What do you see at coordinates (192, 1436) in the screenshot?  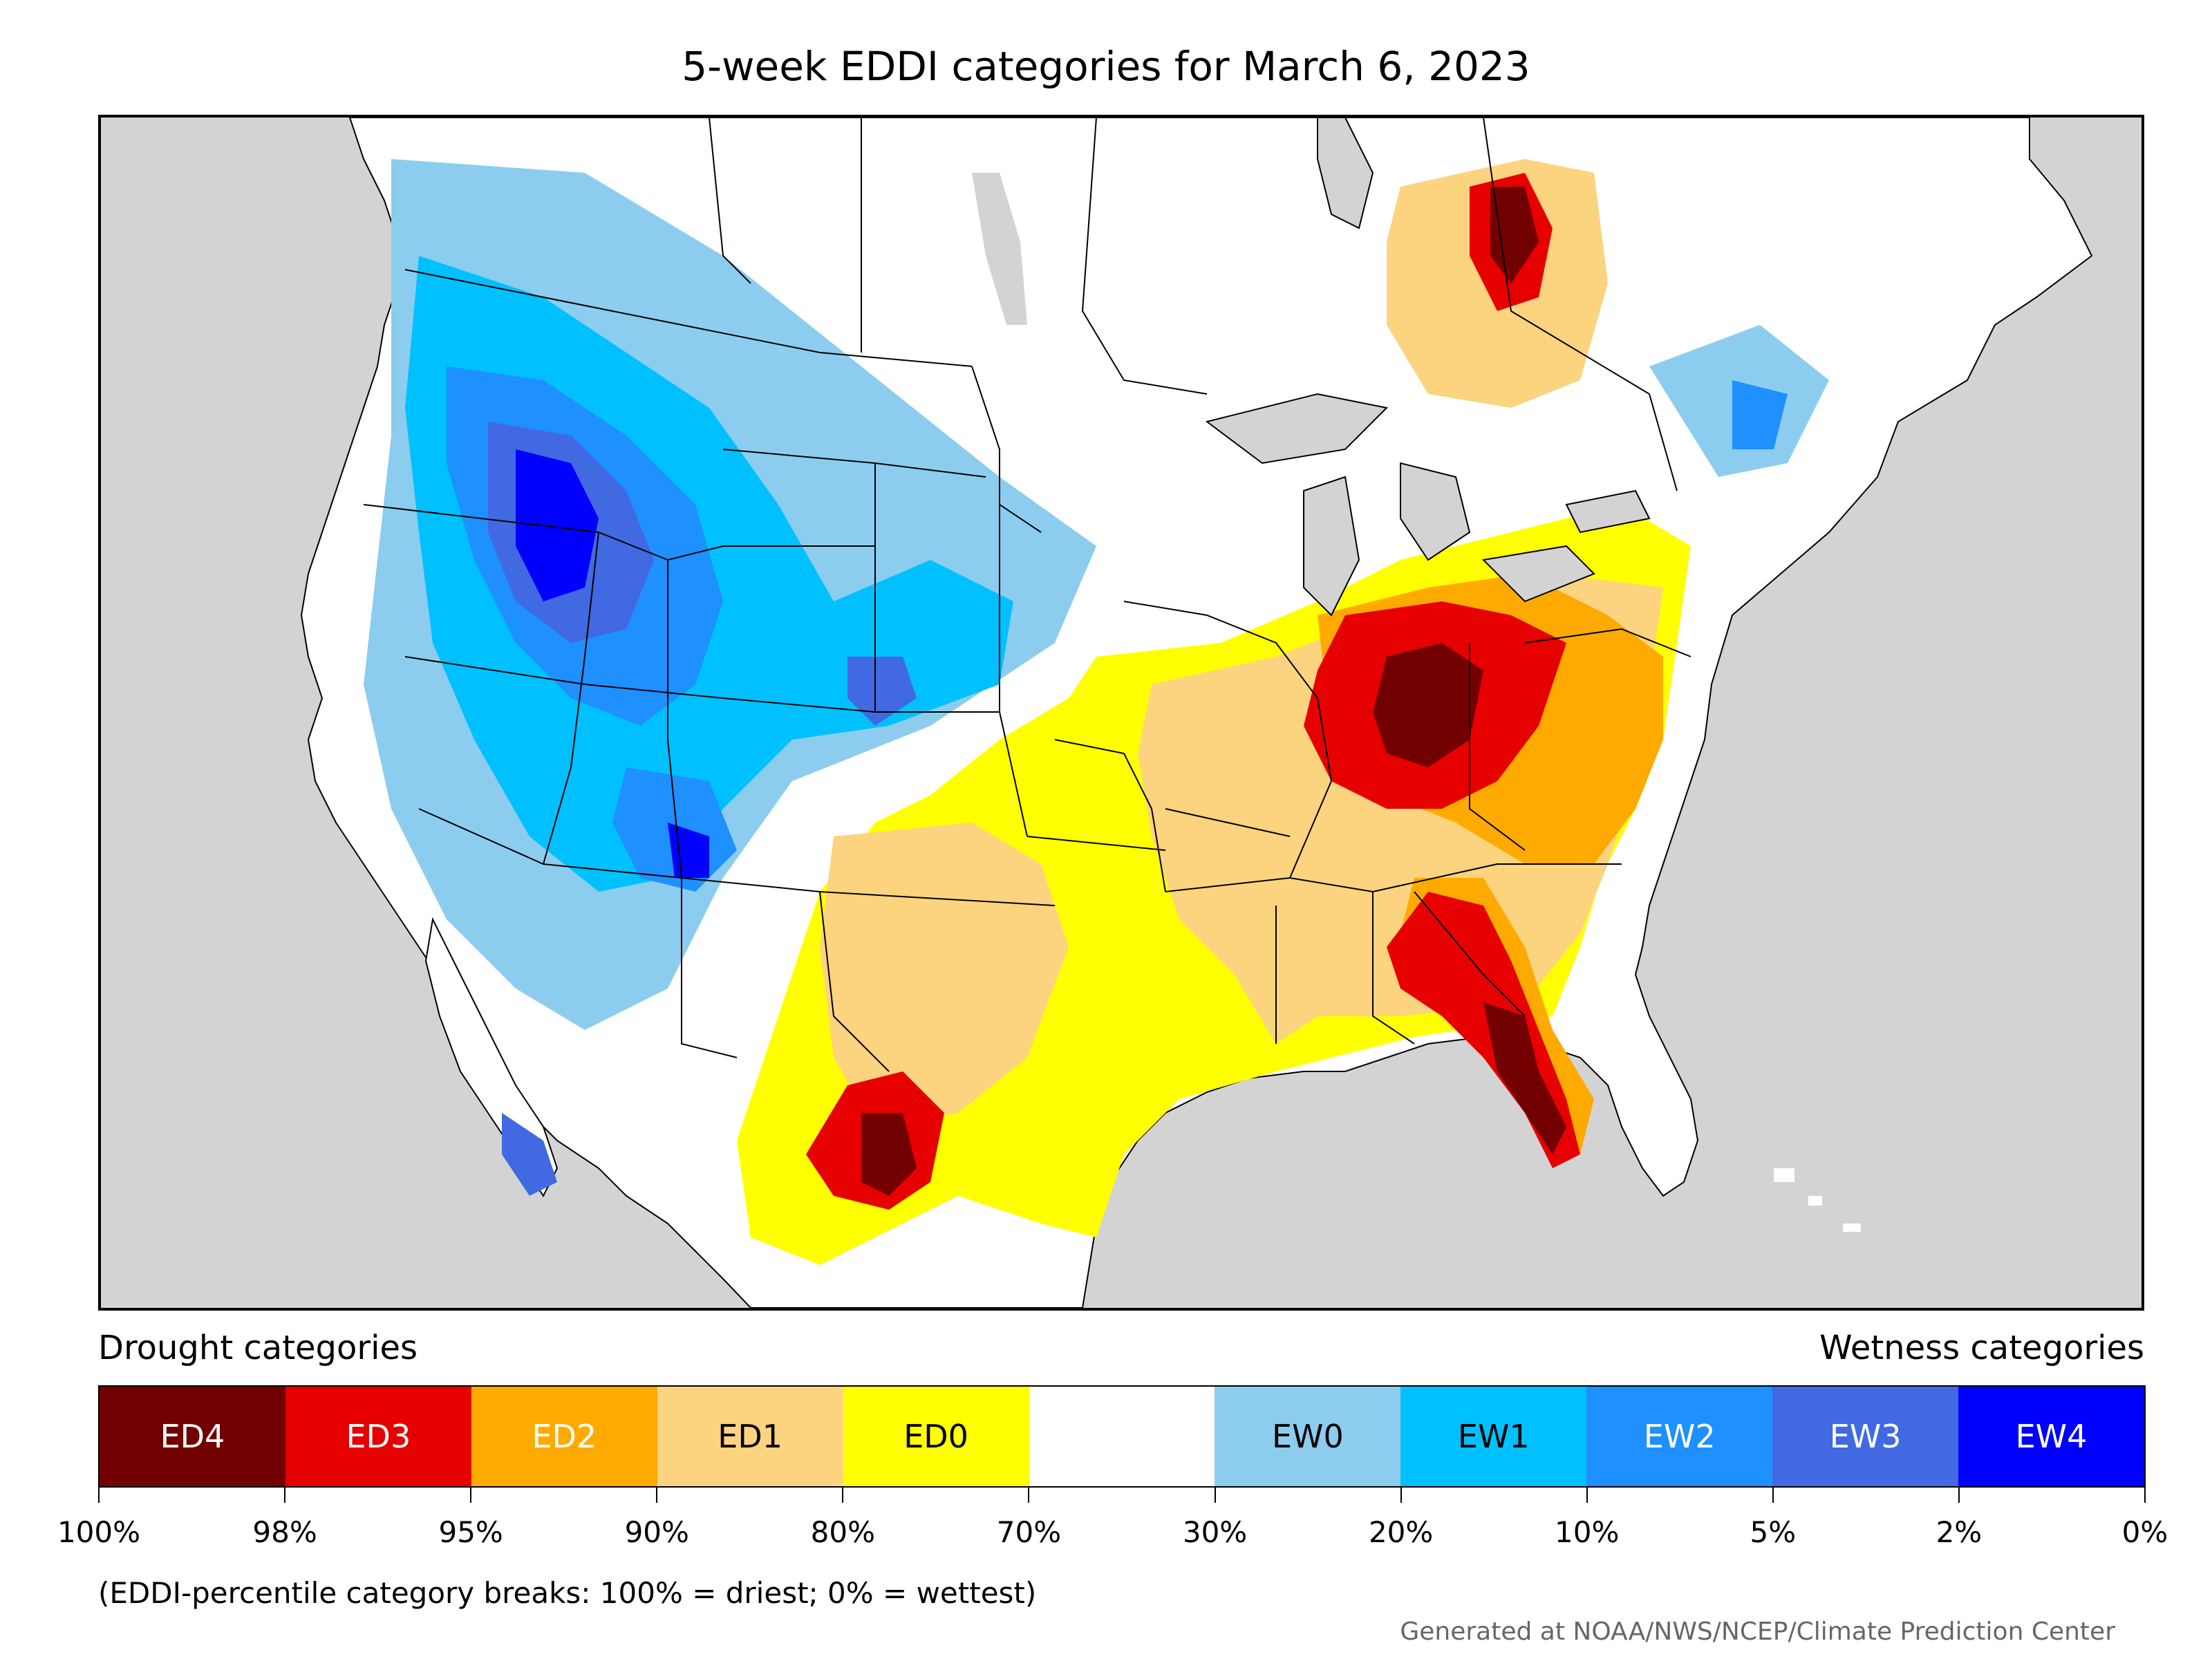 I see `legend-swatch-ed4: ED4` at bounding box center [192, 1436].